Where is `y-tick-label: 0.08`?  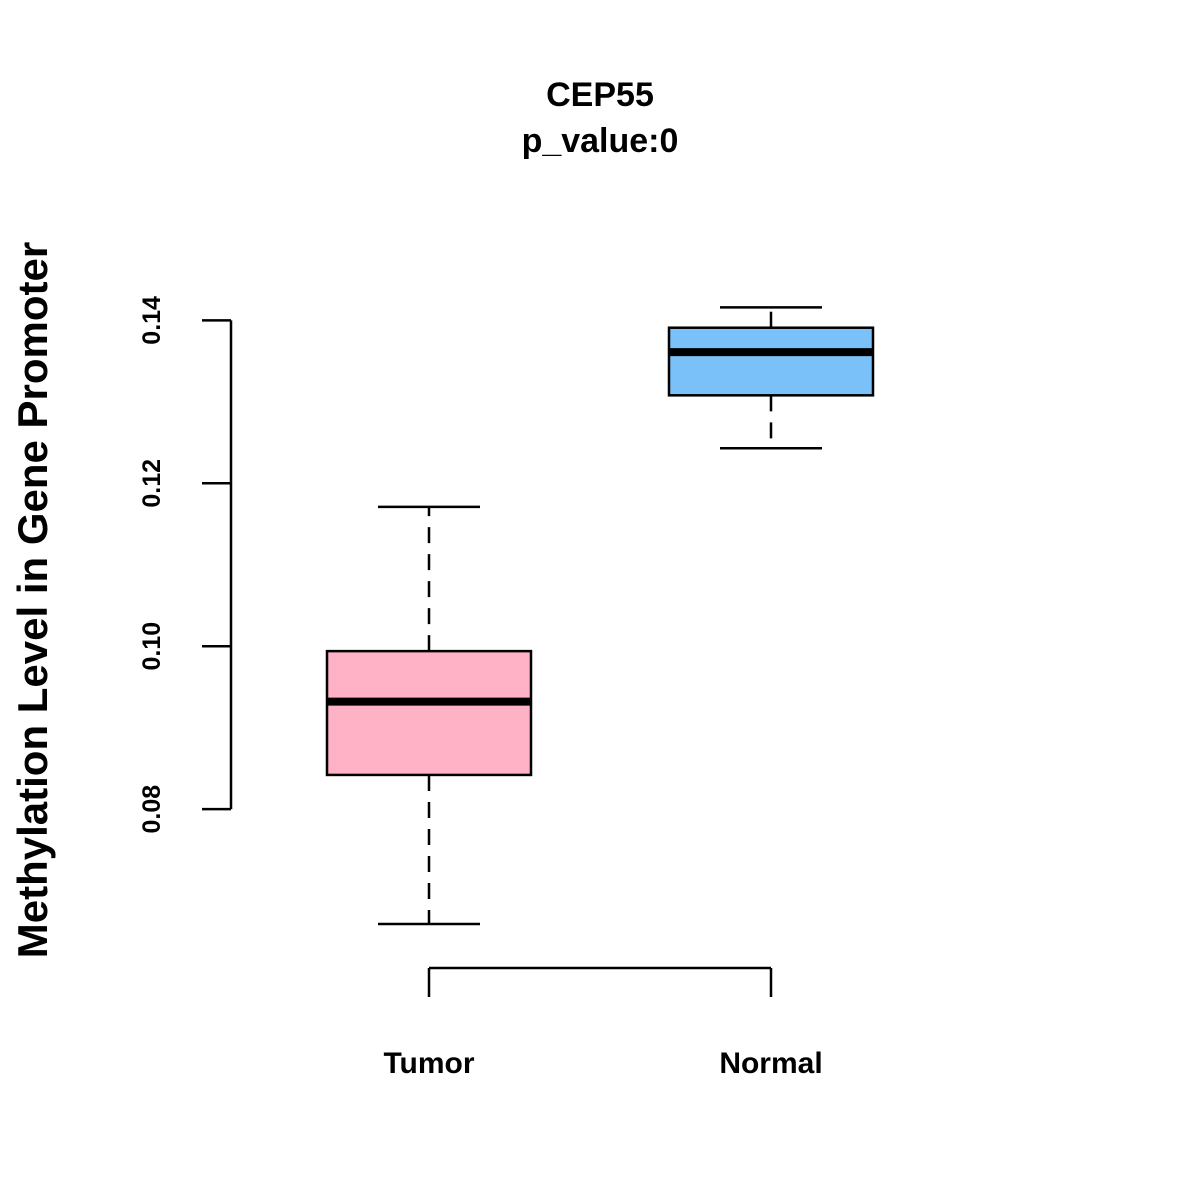
y-tick-label: 0.08 is located at coordinates (152, 809).